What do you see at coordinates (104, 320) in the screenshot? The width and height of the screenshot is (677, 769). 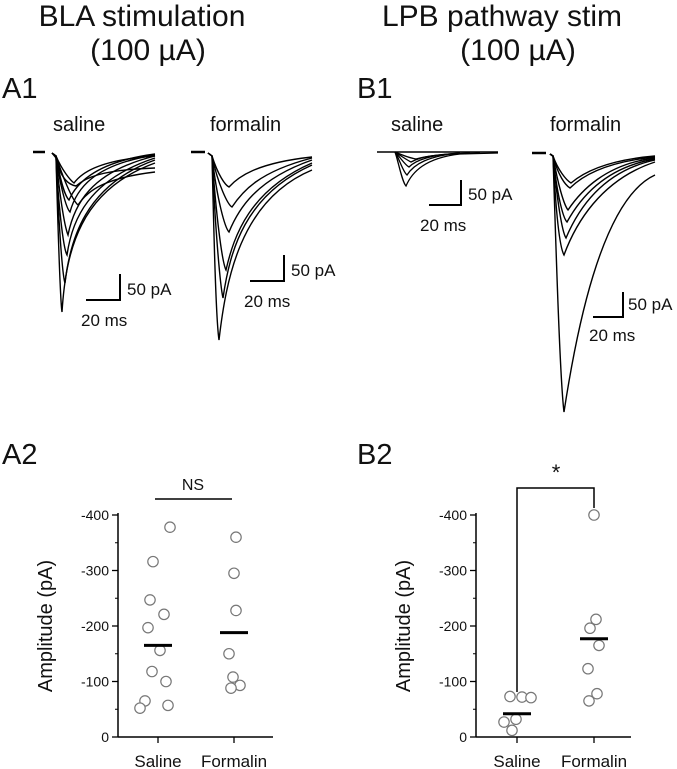 I see `a1-saline-scalebar-time: 20 ms` at bounding box center [104, 320].